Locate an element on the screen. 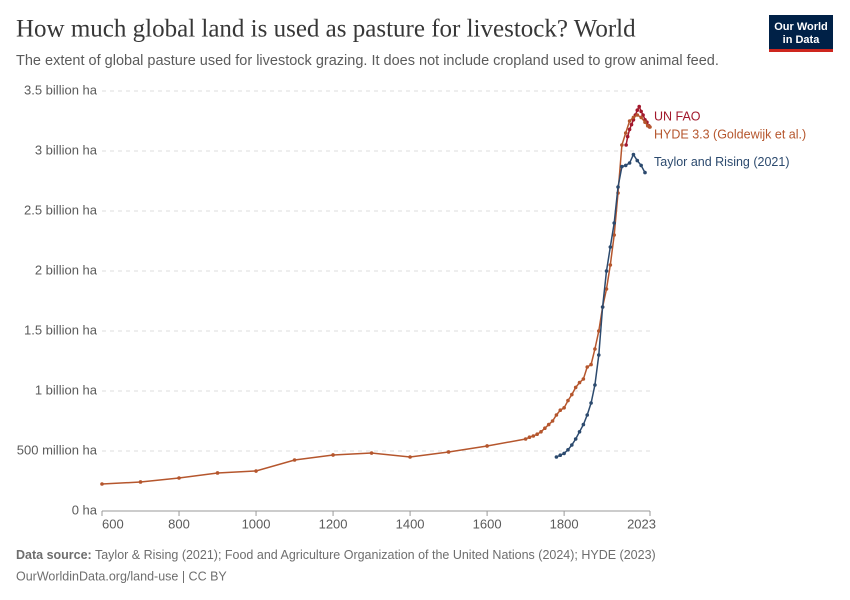  y-tick-label: 1.5 billion ha is located at coordinates (61, 329).